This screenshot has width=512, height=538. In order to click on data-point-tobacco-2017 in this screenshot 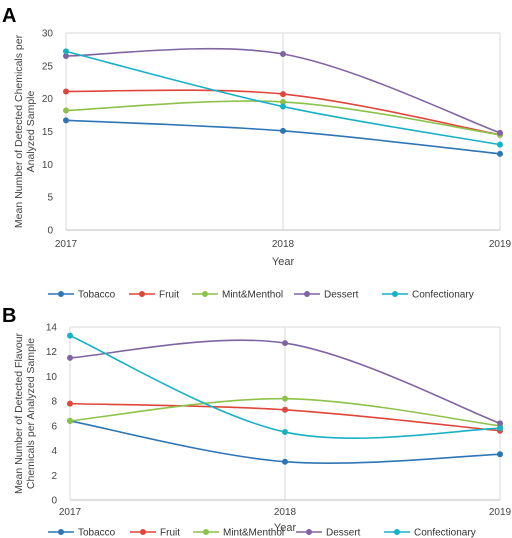, I will do `click(66, 120)`.